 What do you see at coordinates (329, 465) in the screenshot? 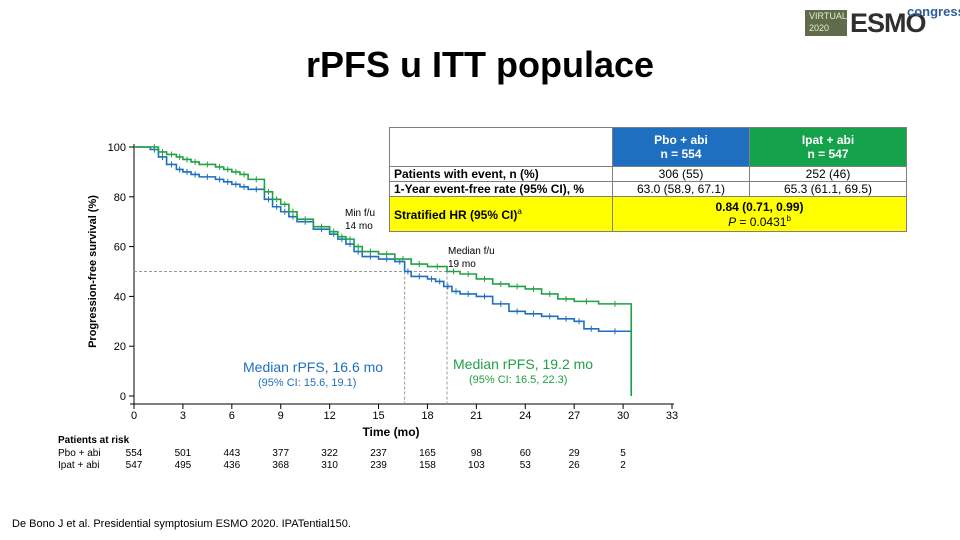
I see `risk-arm2-count: 310` at bounding box center [329, 465].